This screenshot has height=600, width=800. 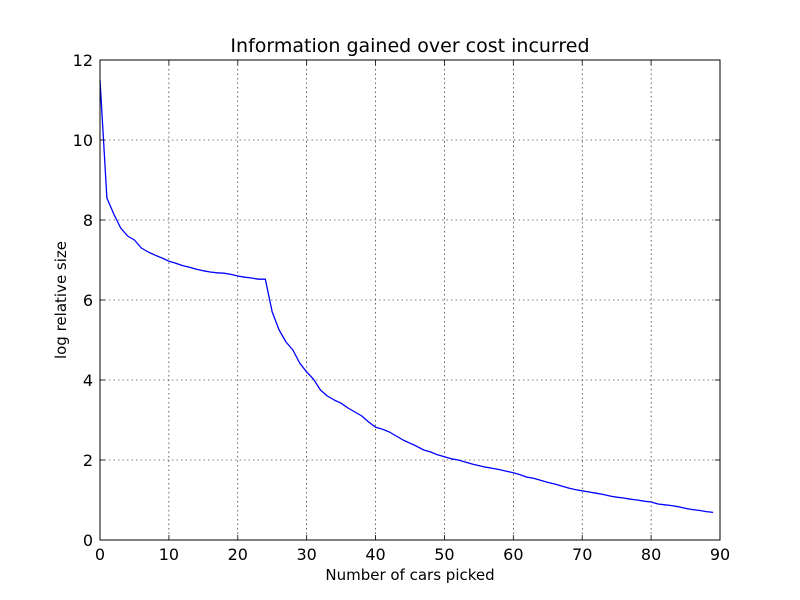 What do you see at coordinates (83, 140) in the screenshot?
I see `y-tick-label: 10` at bounding box center [83, 140].